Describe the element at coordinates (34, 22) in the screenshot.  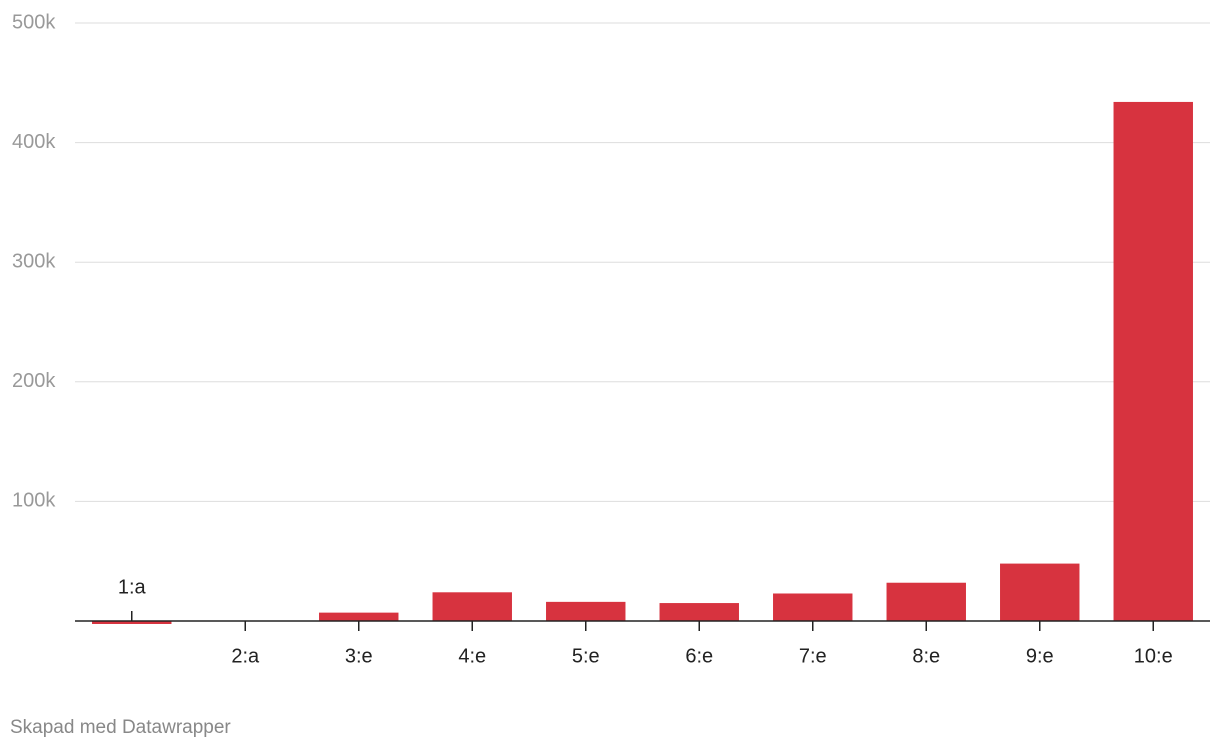
I see `y-tick-label: 500k` at that location.